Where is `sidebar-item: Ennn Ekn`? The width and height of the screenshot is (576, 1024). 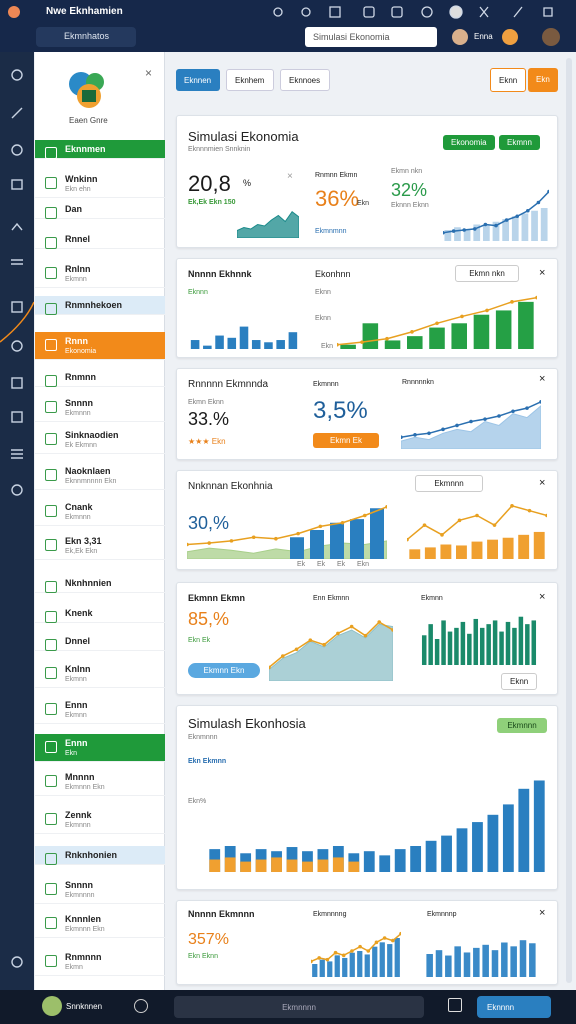 sidebar-item: Ennn Ekn is located at coordinates (100, 748).